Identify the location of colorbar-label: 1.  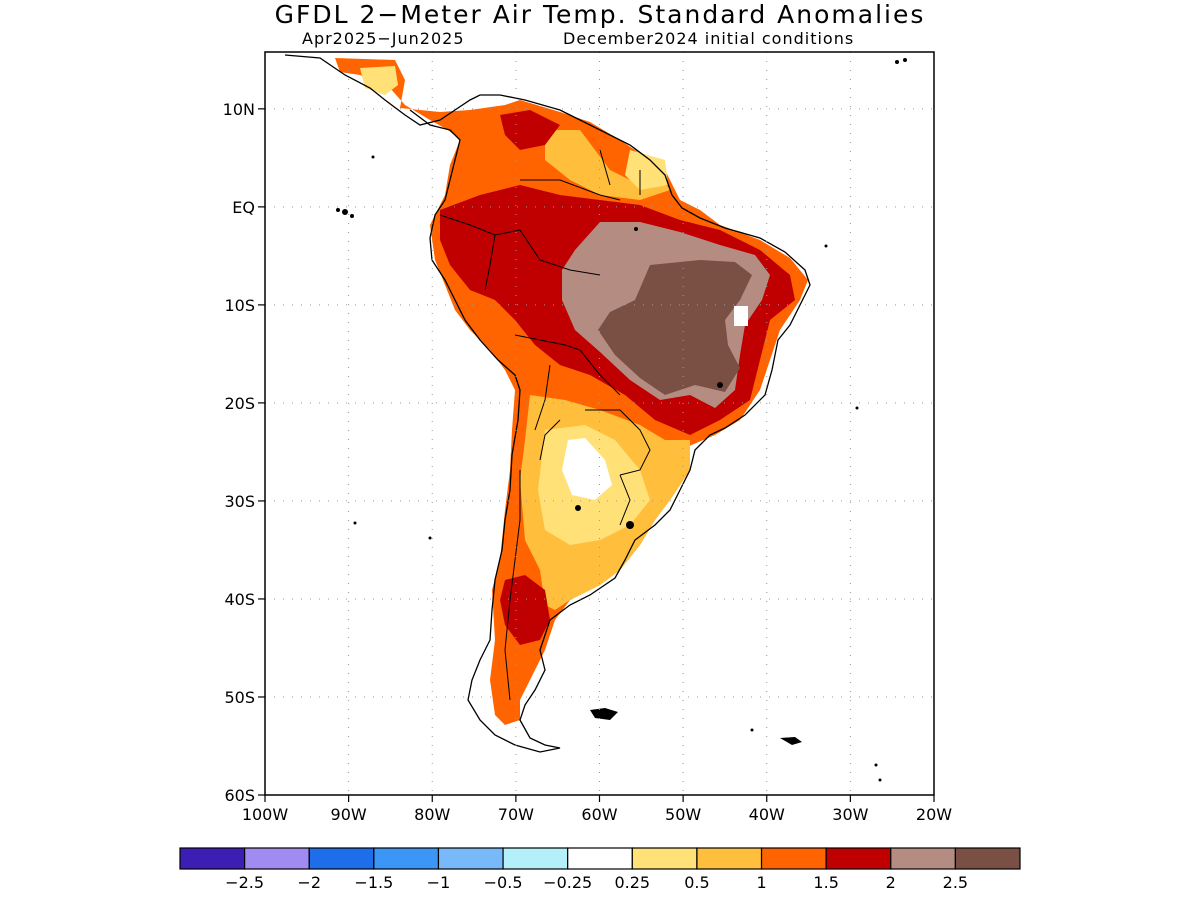
(761, 882).